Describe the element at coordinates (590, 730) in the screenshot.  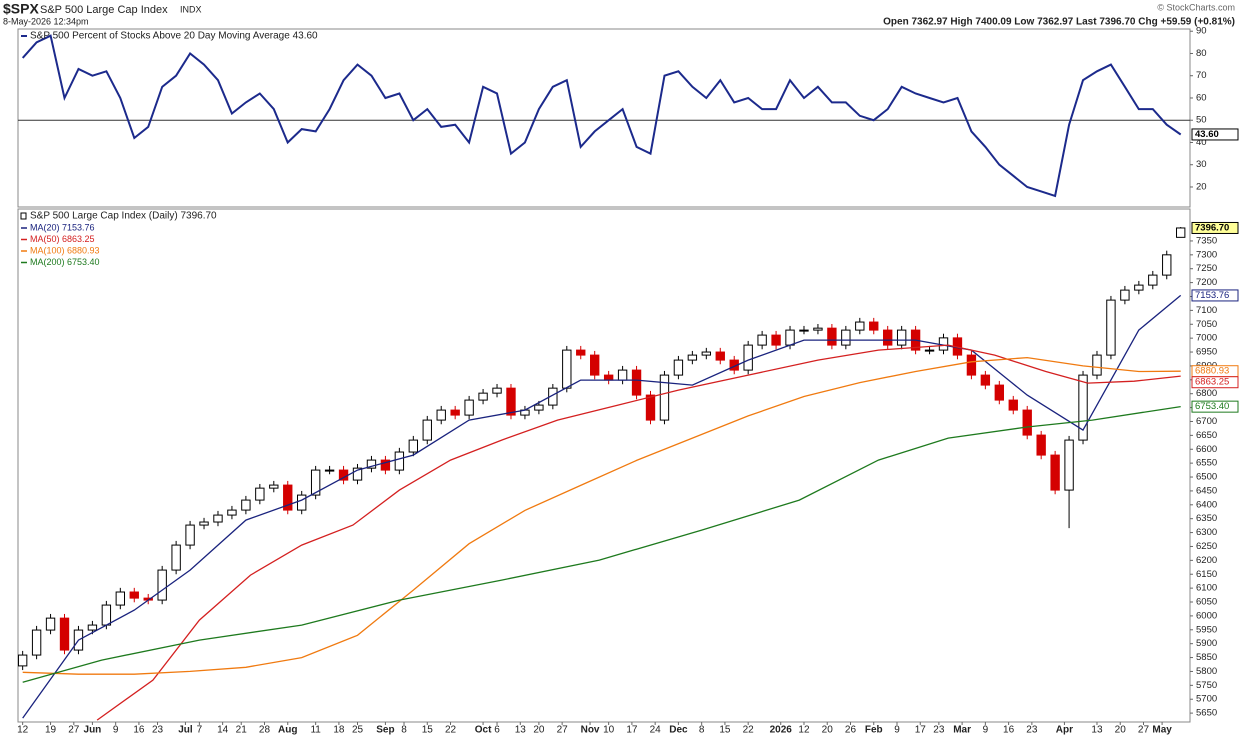
I see `x-tick-label: Nov` at that location.